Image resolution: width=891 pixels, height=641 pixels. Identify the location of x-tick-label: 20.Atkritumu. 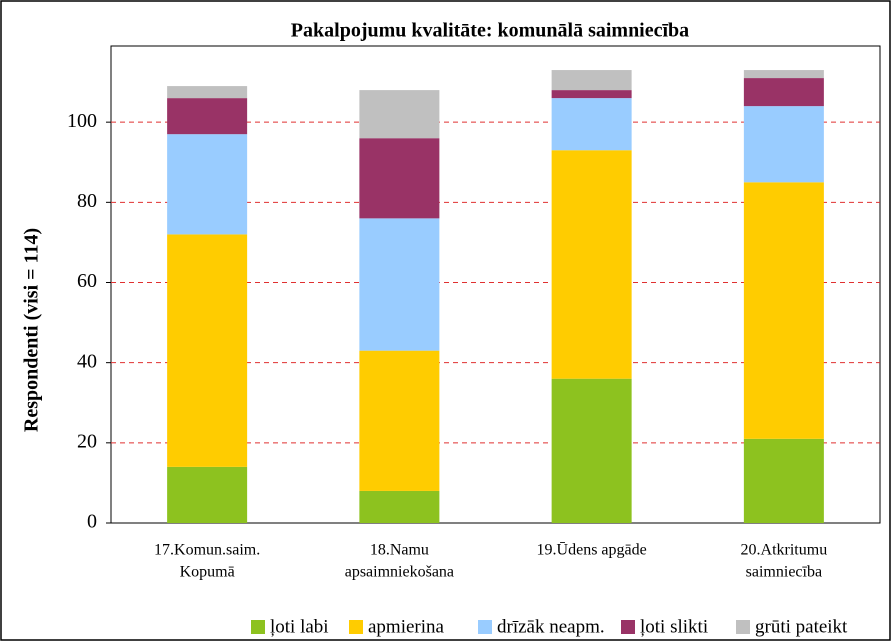
(784, 550).